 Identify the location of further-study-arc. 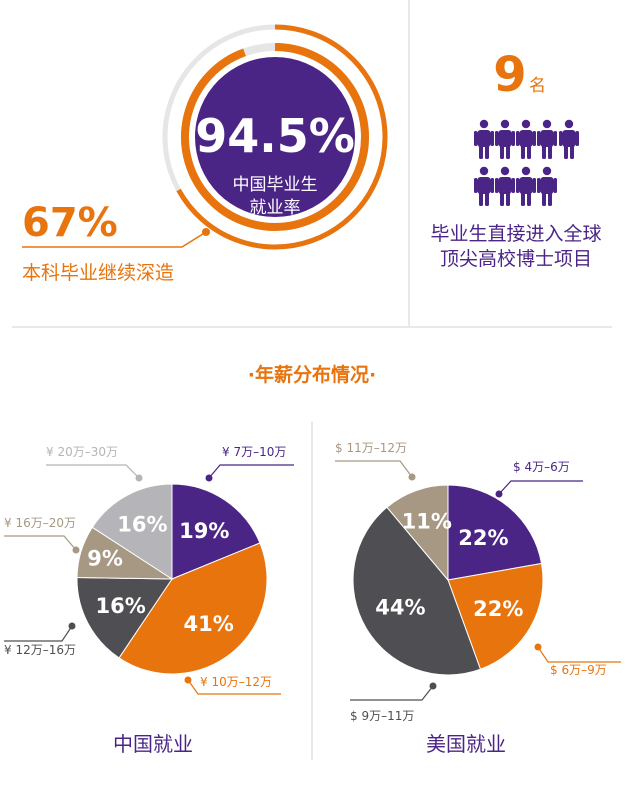
(282, 137).